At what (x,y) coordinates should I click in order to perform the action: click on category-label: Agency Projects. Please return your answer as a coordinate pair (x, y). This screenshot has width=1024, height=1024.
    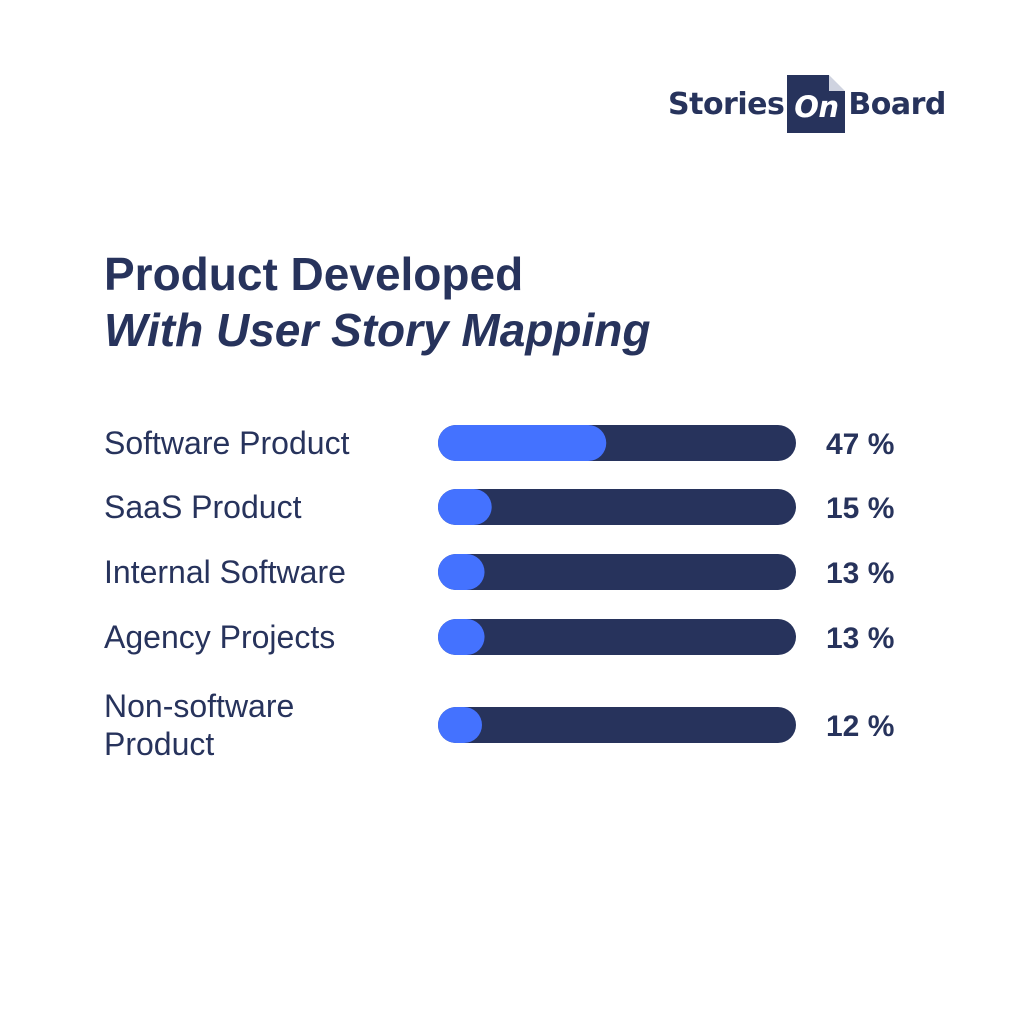
    Looking at the image, I should click on (219, 637).